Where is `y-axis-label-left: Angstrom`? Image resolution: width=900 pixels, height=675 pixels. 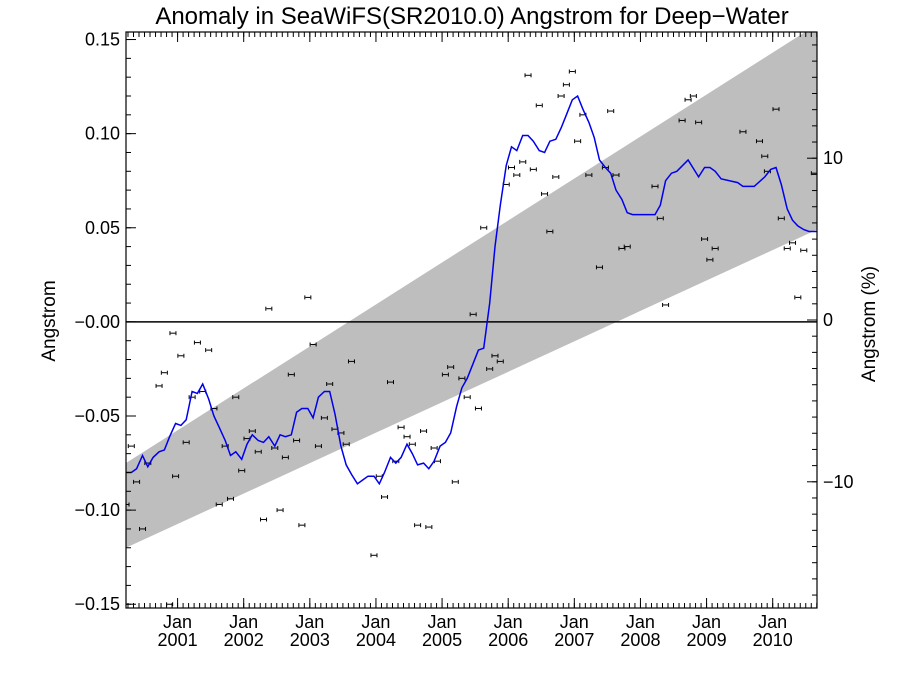
y-axis-label-left: Angstrom is located at coordinates (49, 320).